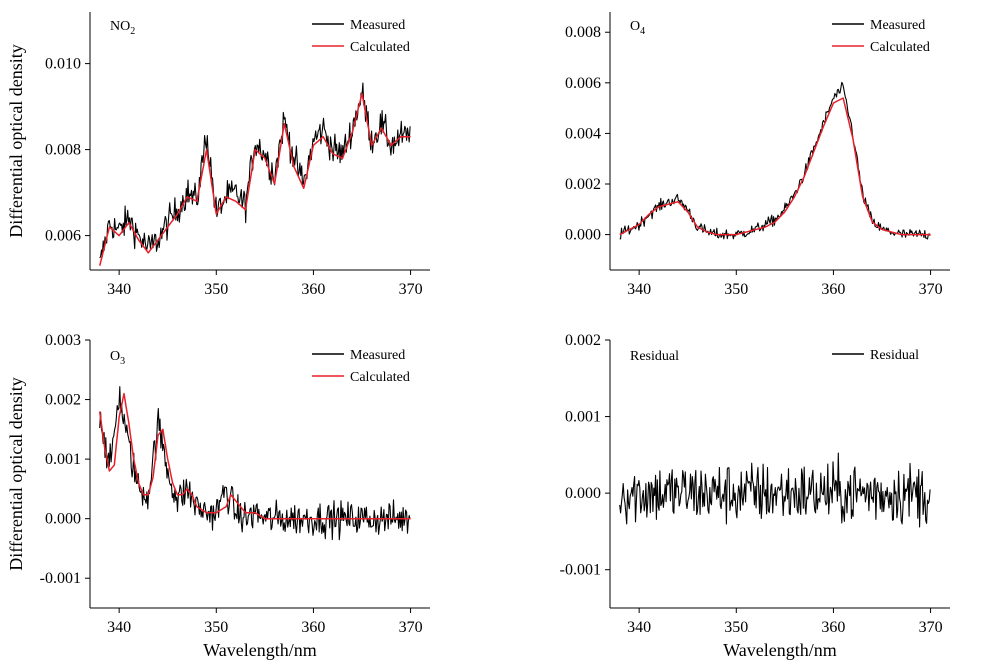 The width and height of the screenshot is (1000, 666). I want to click on y-tick-label: 0.003, so click(63, 340).